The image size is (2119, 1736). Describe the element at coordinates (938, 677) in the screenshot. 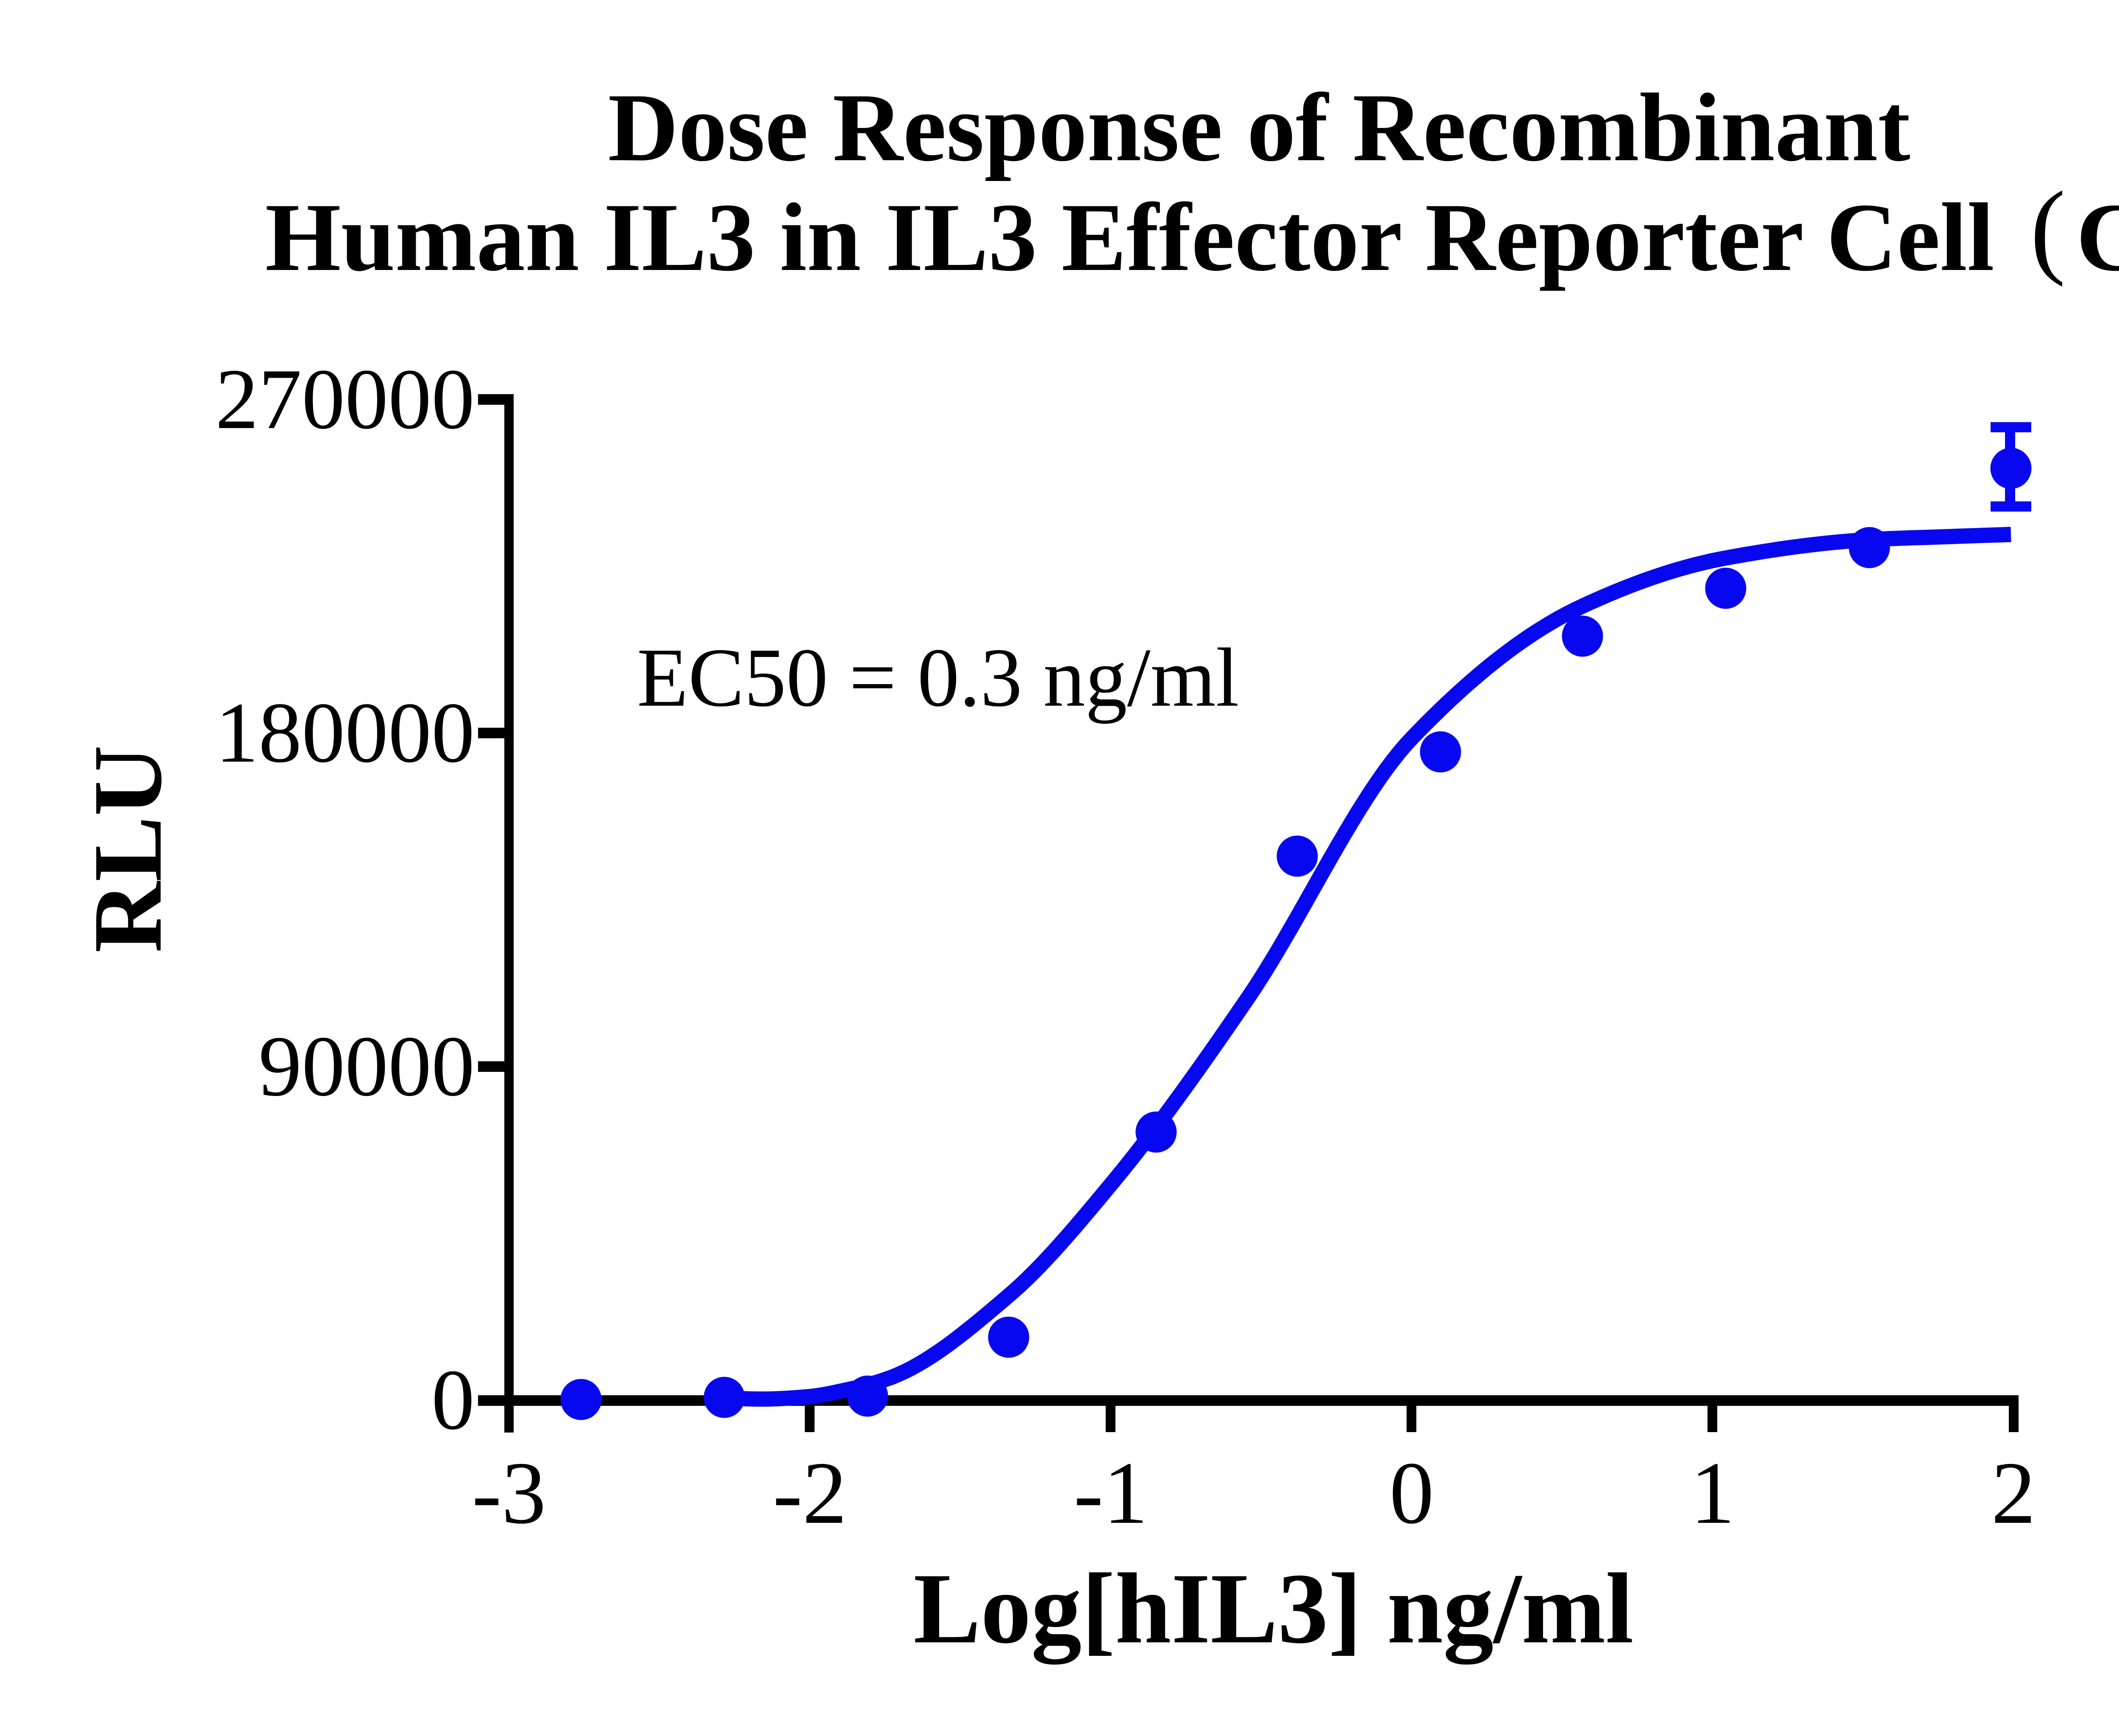

I see `svg-text: EC50 = 0.3 ng/ml` at that location.